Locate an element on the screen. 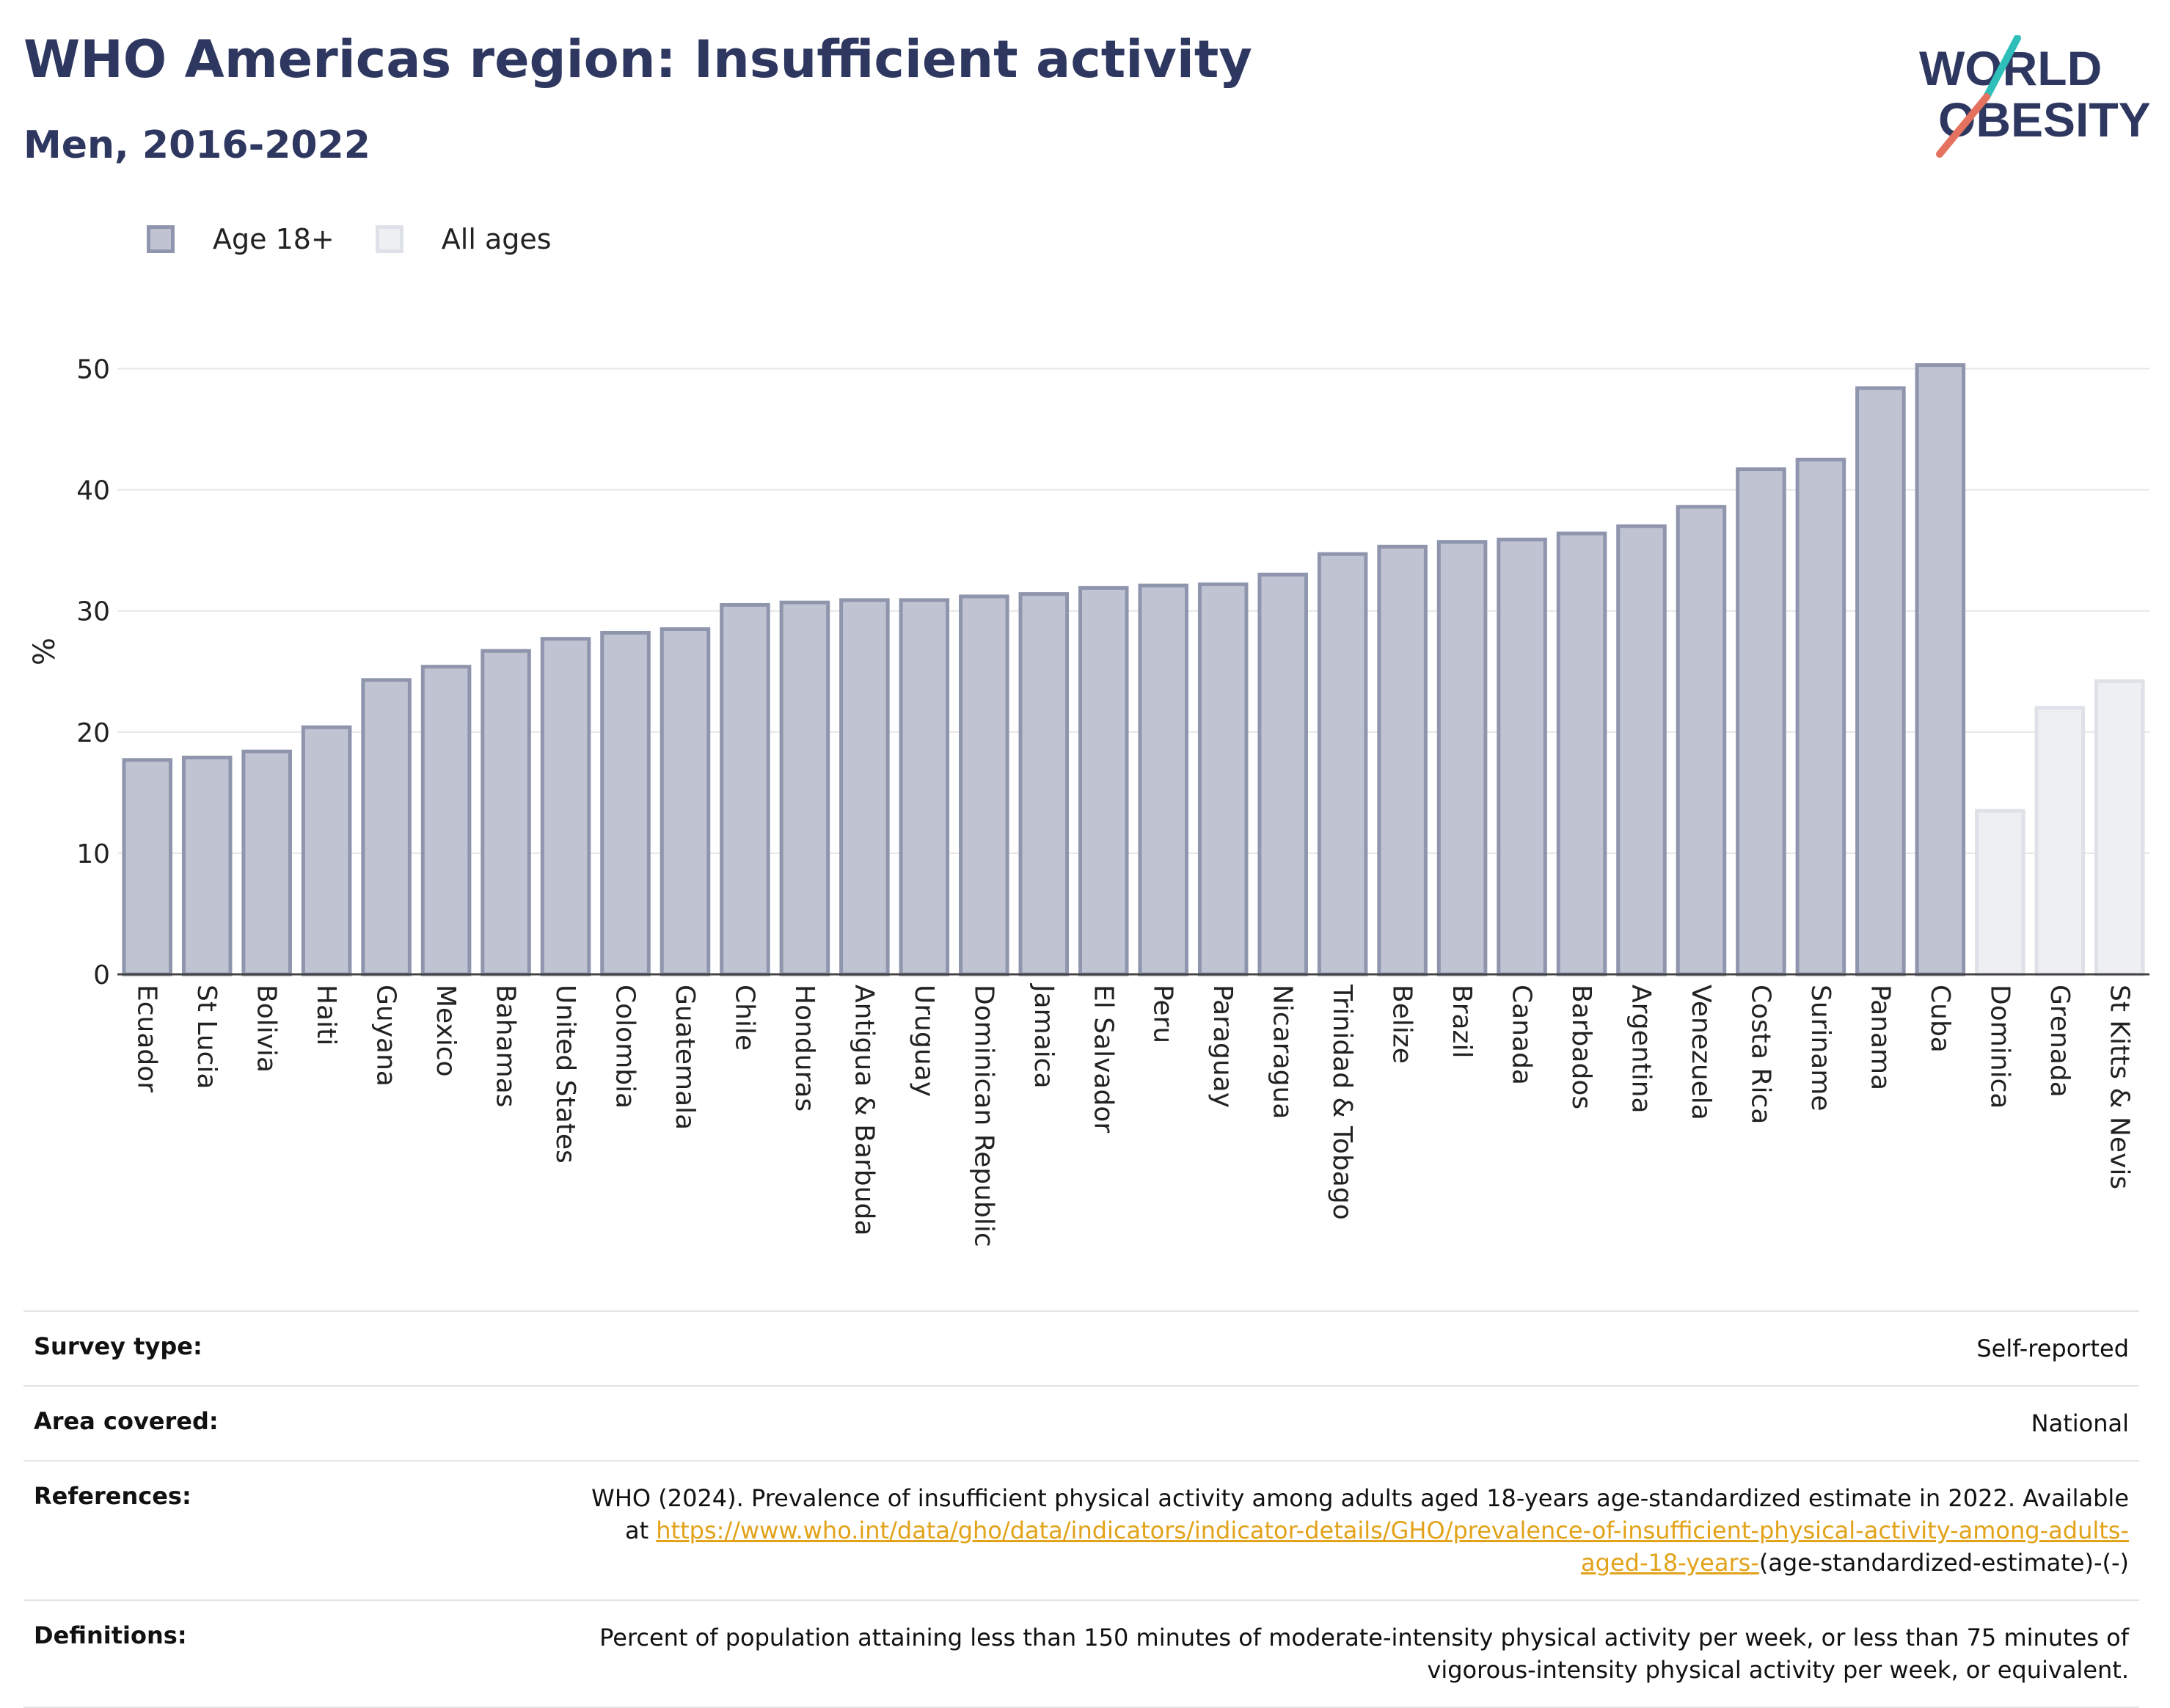 The height and width of the screenshot is (1708, 2170). legend-label-all-ages: All ages is located at coordinates (497, 239).